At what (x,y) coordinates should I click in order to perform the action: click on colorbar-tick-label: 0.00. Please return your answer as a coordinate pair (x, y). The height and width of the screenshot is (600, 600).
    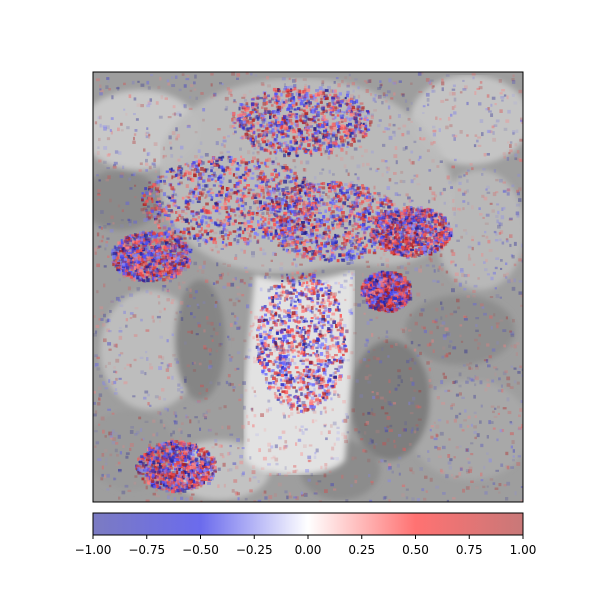
    Looking at the image, I should click on (308, 550).